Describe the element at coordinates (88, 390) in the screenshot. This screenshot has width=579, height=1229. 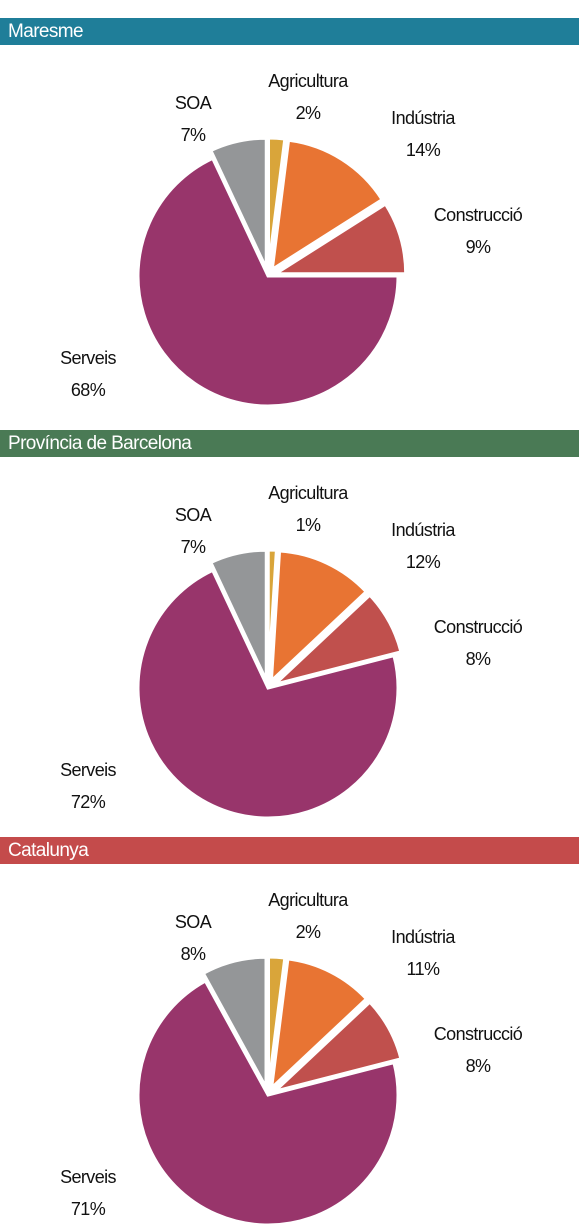
I see `slice-value: 68%` at that location.